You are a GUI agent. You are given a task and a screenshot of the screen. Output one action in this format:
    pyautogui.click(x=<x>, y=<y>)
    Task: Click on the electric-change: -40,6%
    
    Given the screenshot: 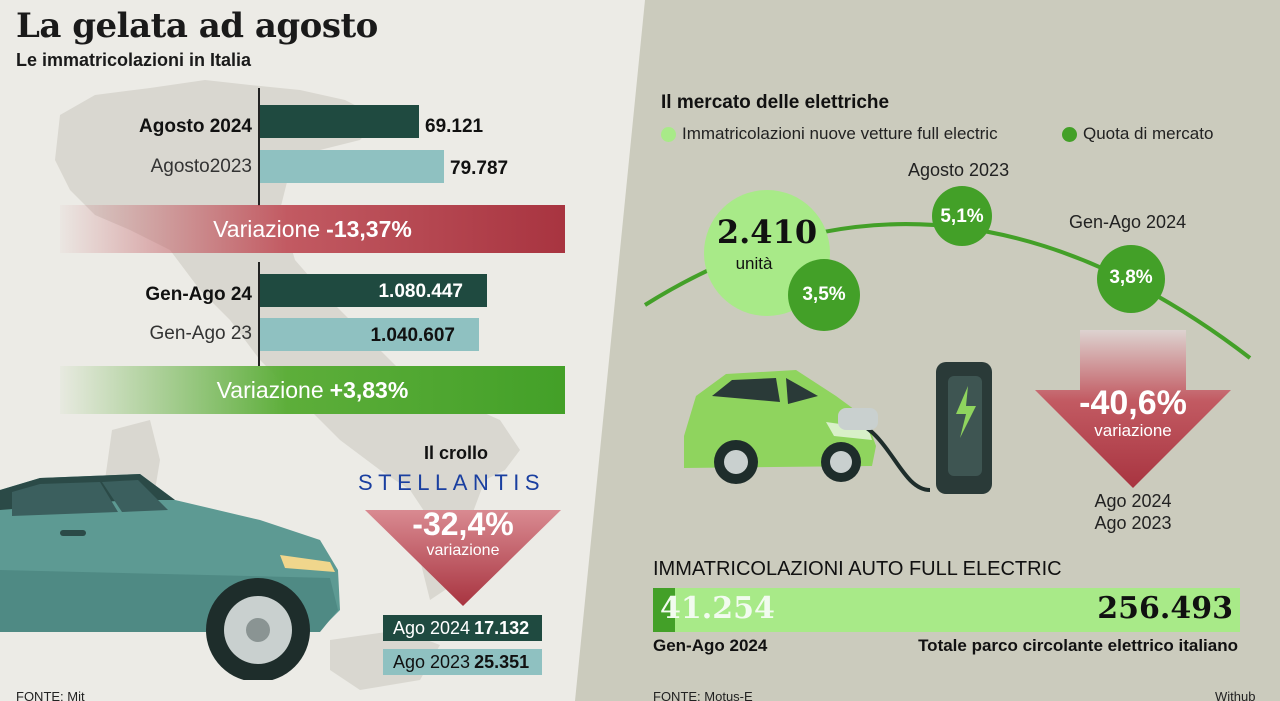 What is the action you would take?
    pyautogui.click(x=1133, y=403)
    